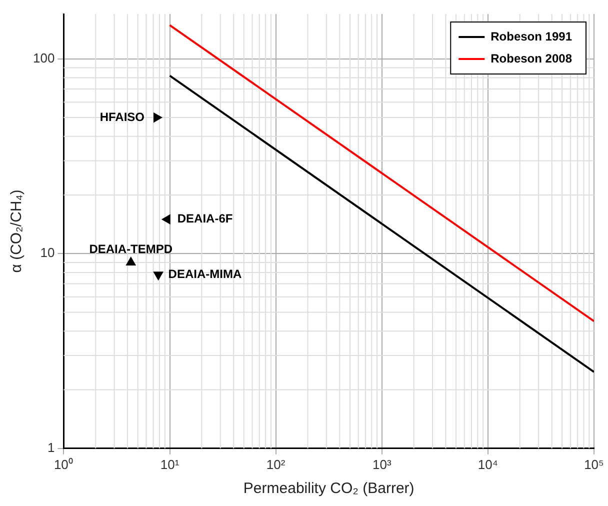 The height and width of the screenshot is (506, 608). Describe the element at coordinates (531, 36) in the screenshot. I see `legend-label: Robeson 1991` at that location.